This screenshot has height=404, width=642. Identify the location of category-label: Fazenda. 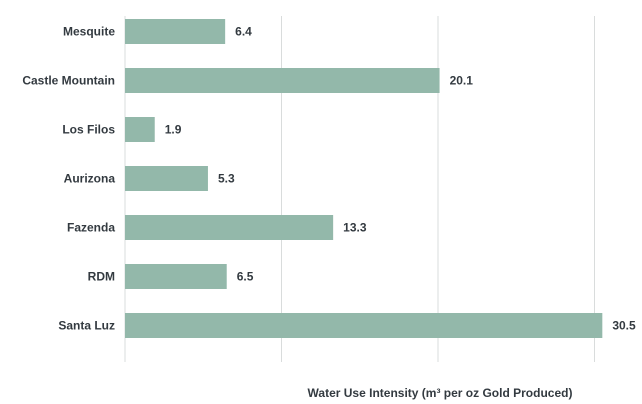
(91, 228).